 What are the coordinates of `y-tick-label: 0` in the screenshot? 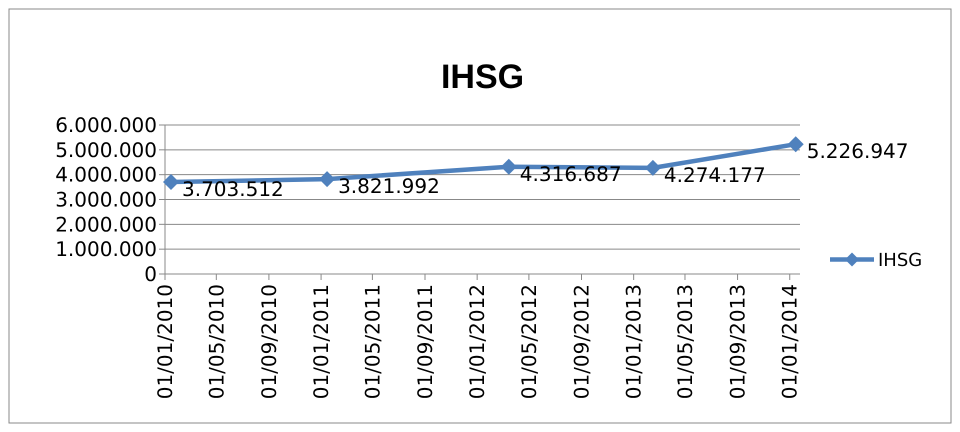 It's located at (150, 274).